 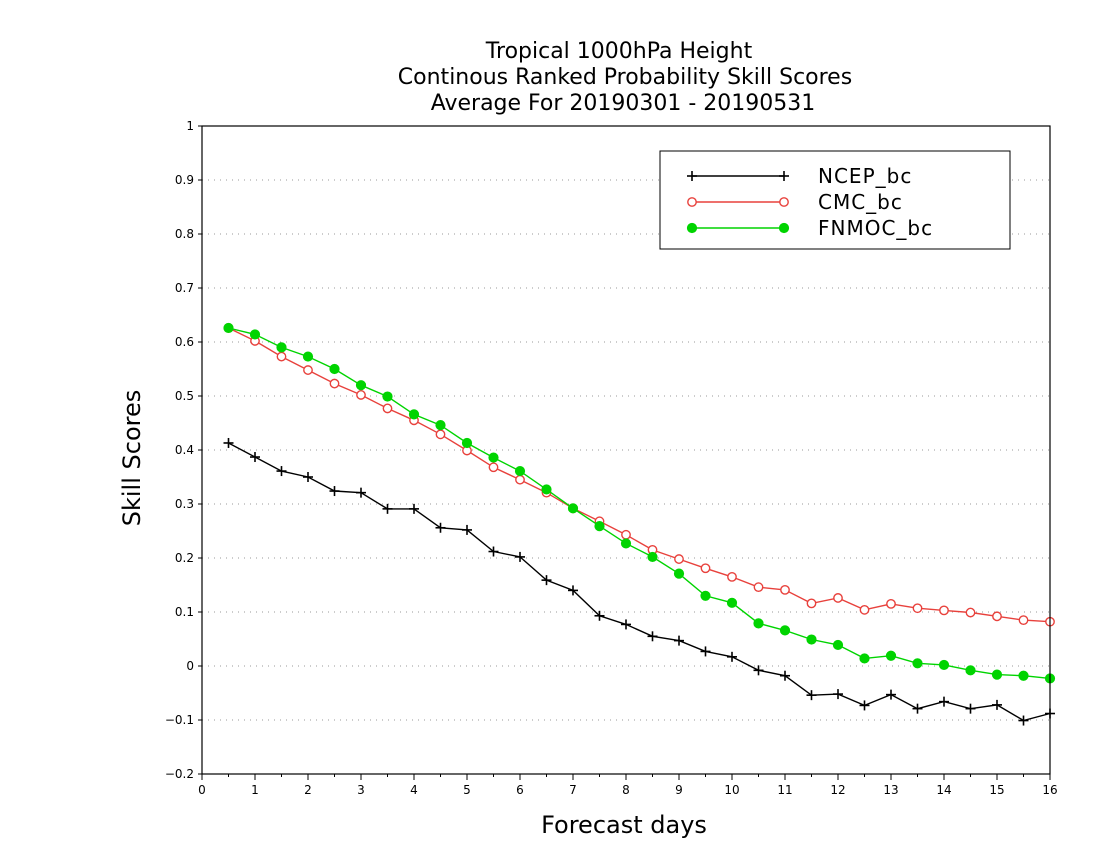 I want to click on x-tick-label: 0, so click(x=202, y=790).